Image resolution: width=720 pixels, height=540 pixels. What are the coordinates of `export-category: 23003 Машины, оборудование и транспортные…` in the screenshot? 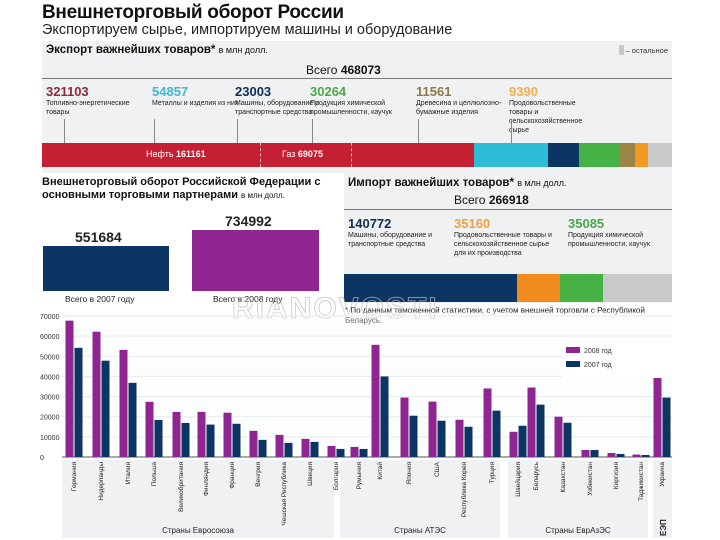 It's located at (279, 101).